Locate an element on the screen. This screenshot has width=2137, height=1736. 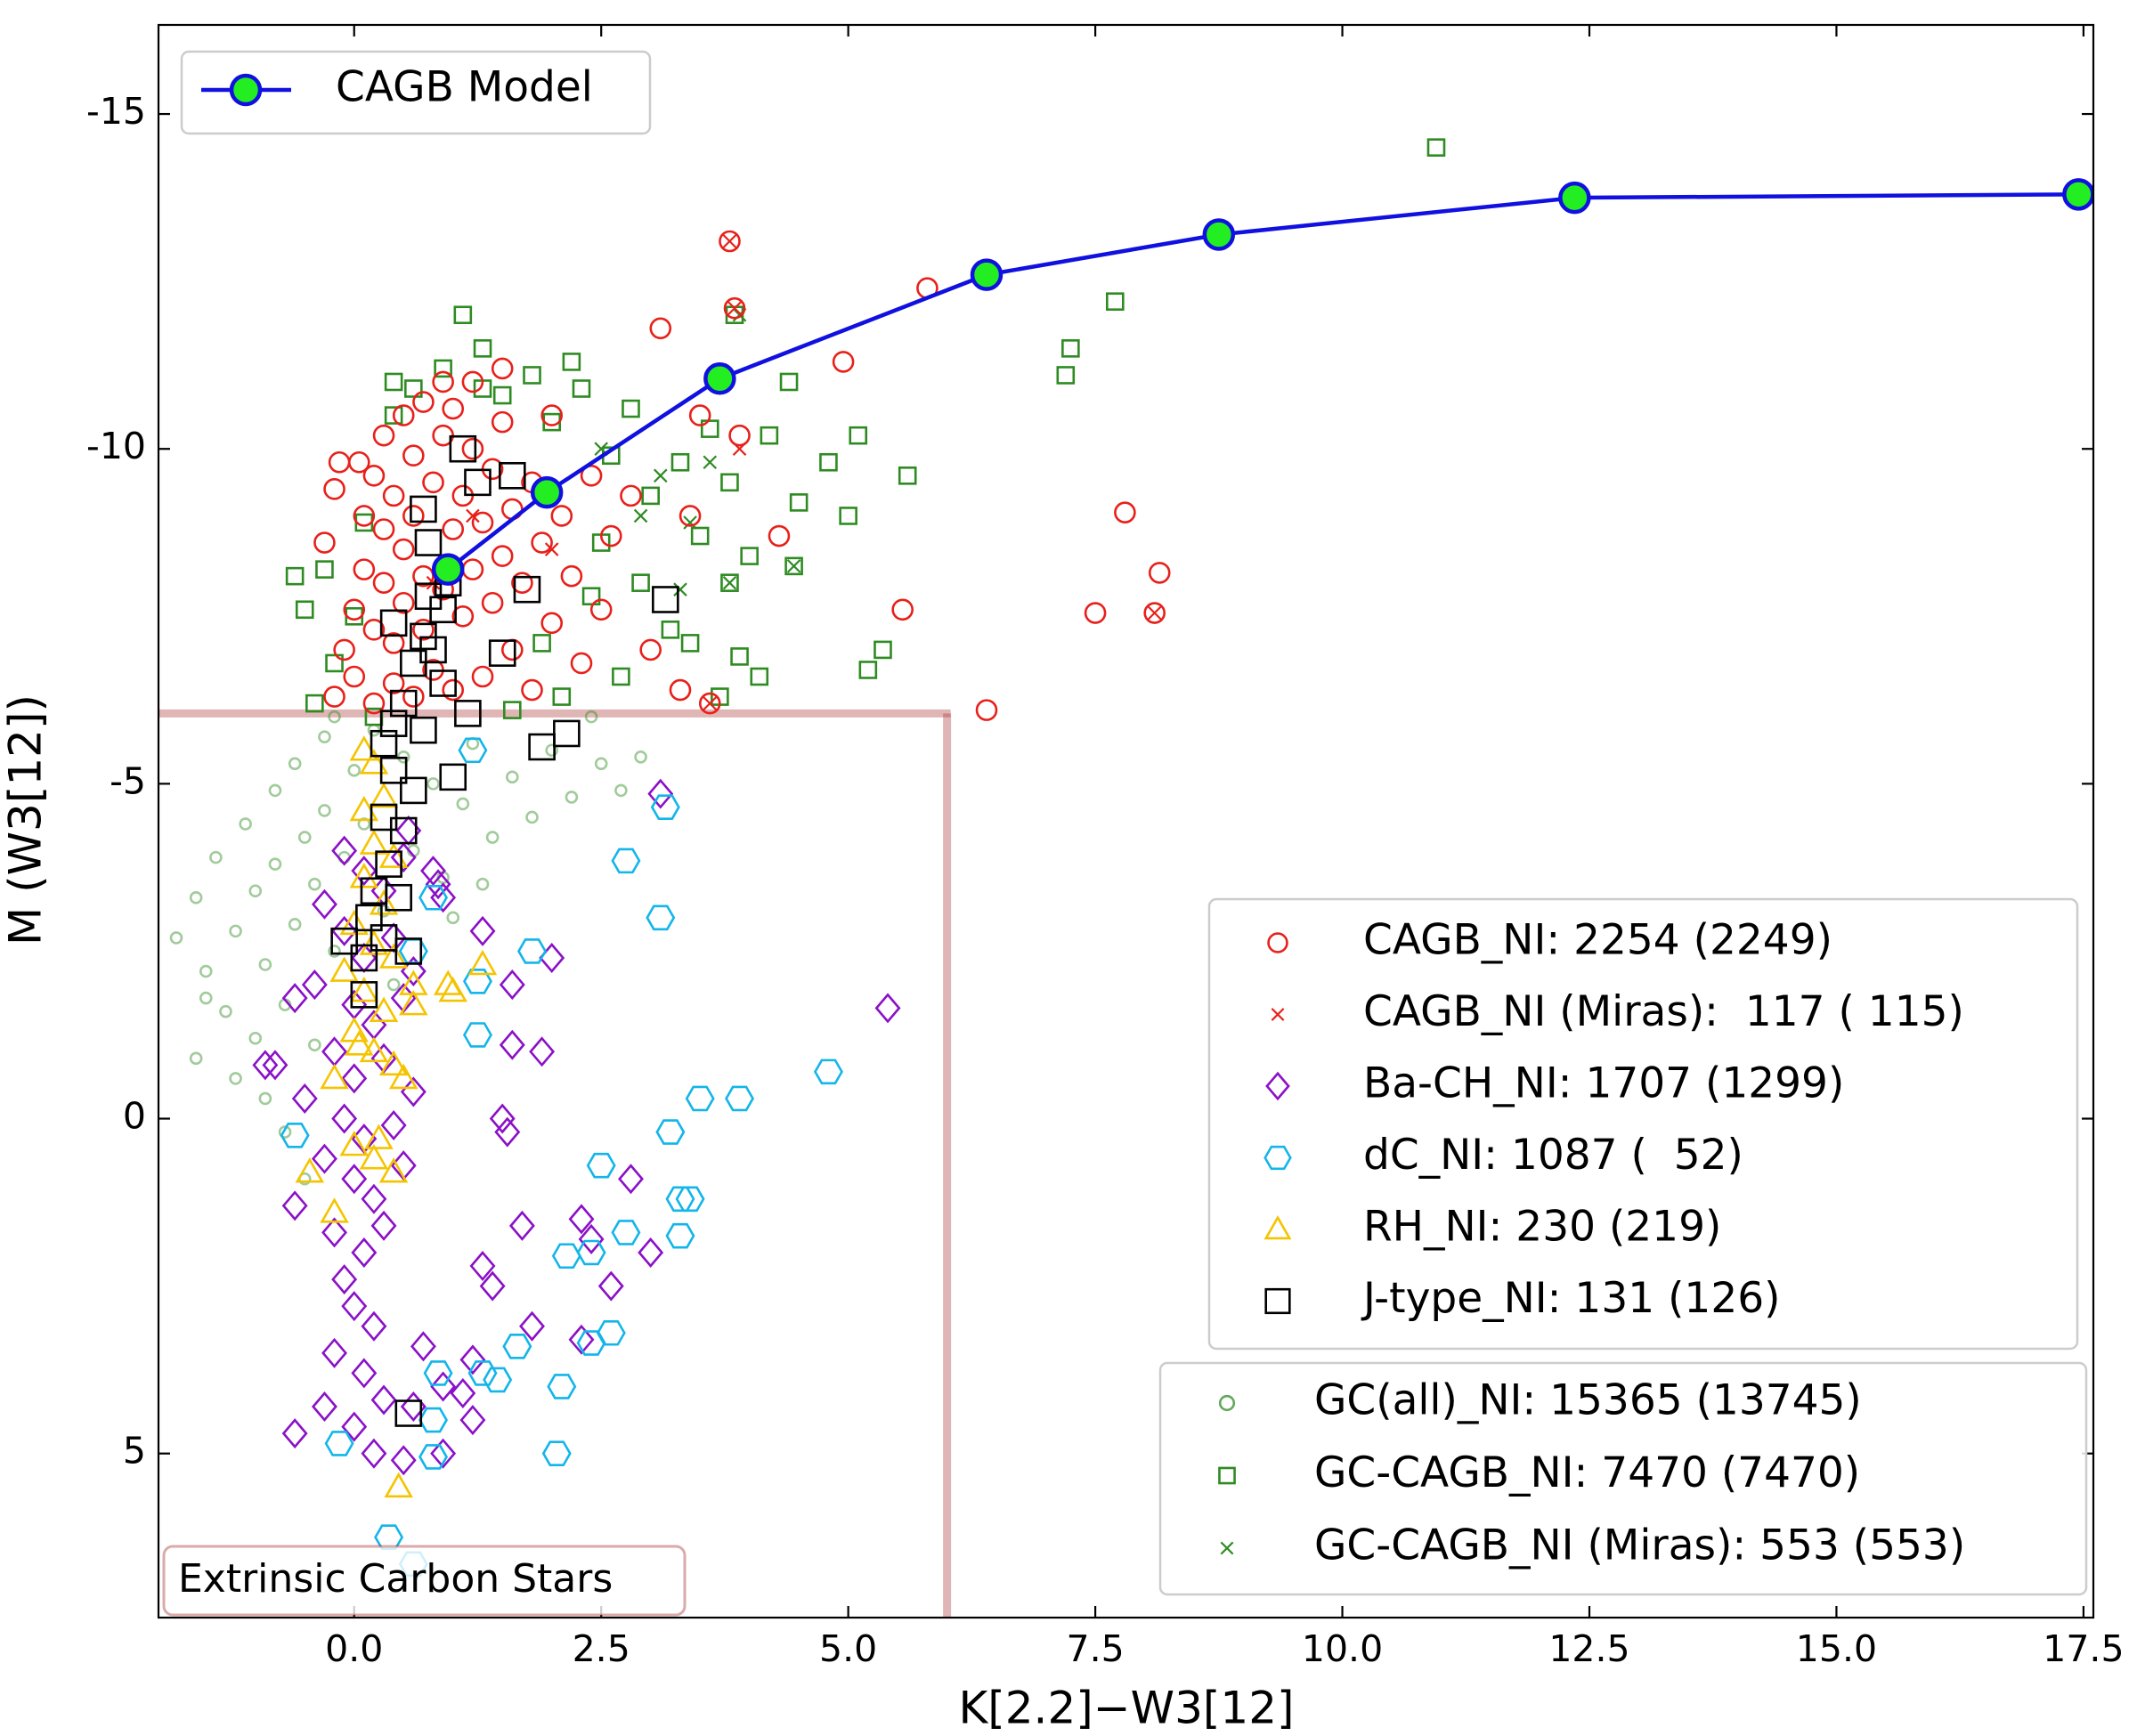
legend-label: GC-CAGB_NI: 7470 (7470) is located at coordinates (1587, 1472).